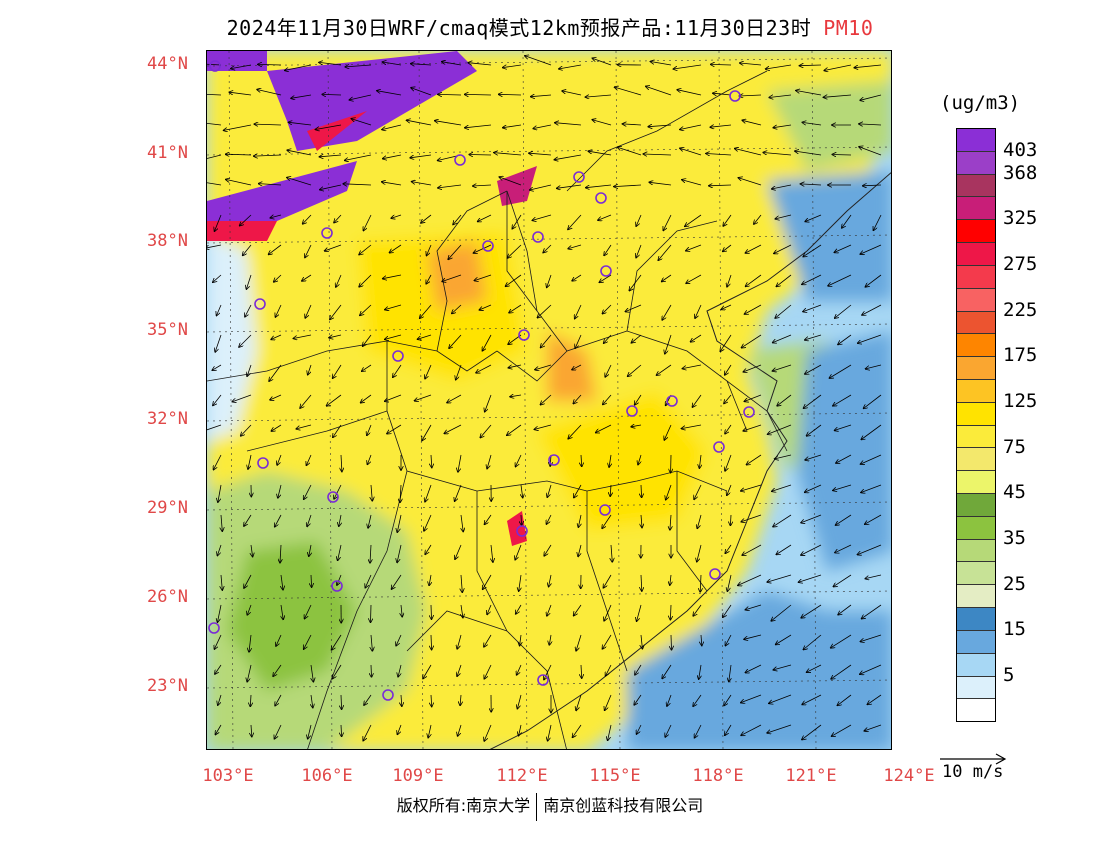 Image resolution: width=1100 pixels, height=850 pixels. I want to click on legend-level-label: 403, so click(1020, 149).